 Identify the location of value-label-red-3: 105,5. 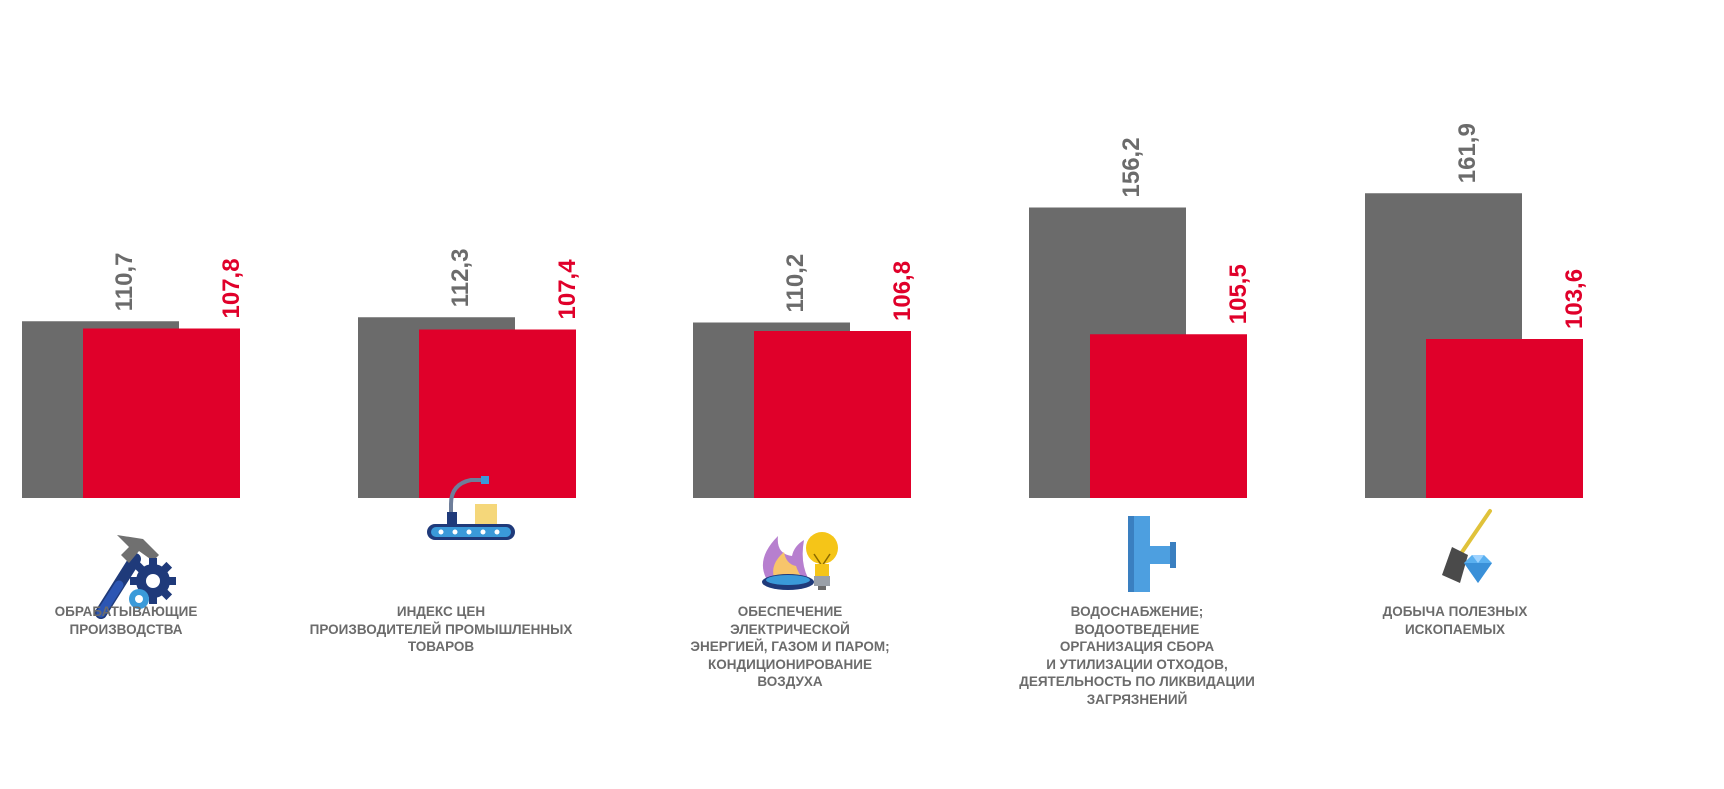
(1238, 294).